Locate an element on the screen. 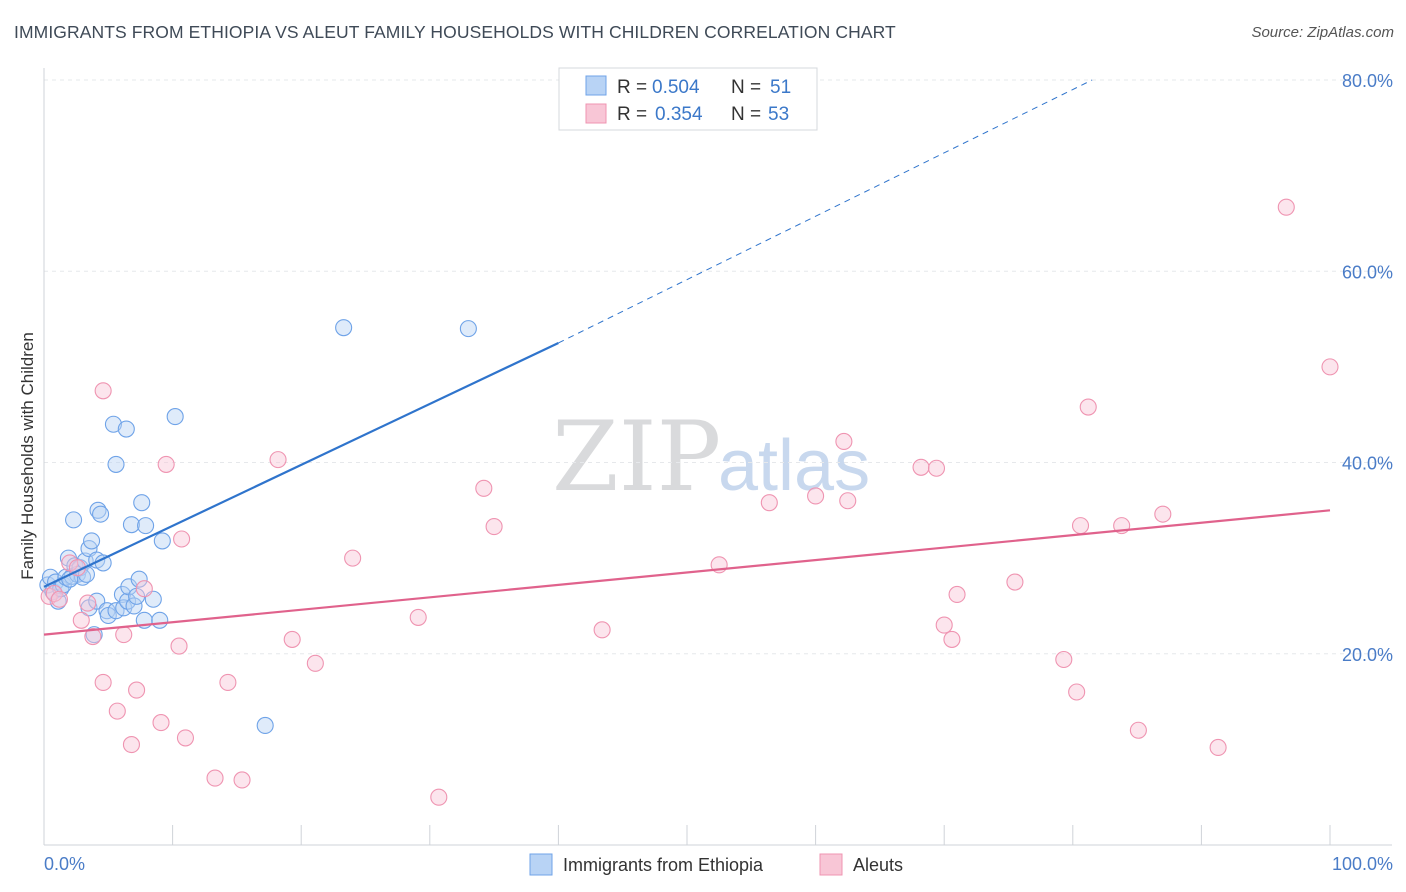 This screenshot has height=892, width=1406. y-axis-label: Family Households with Children is located at coordinates (27, 456).